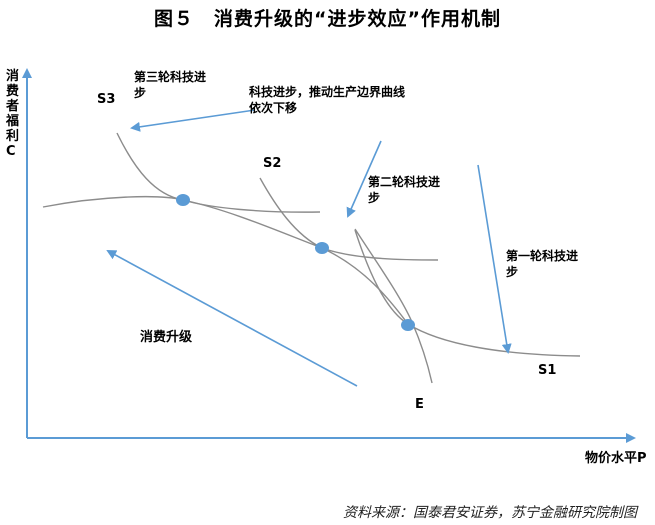  I want to click on arrow-first-round, so click(494, 259).